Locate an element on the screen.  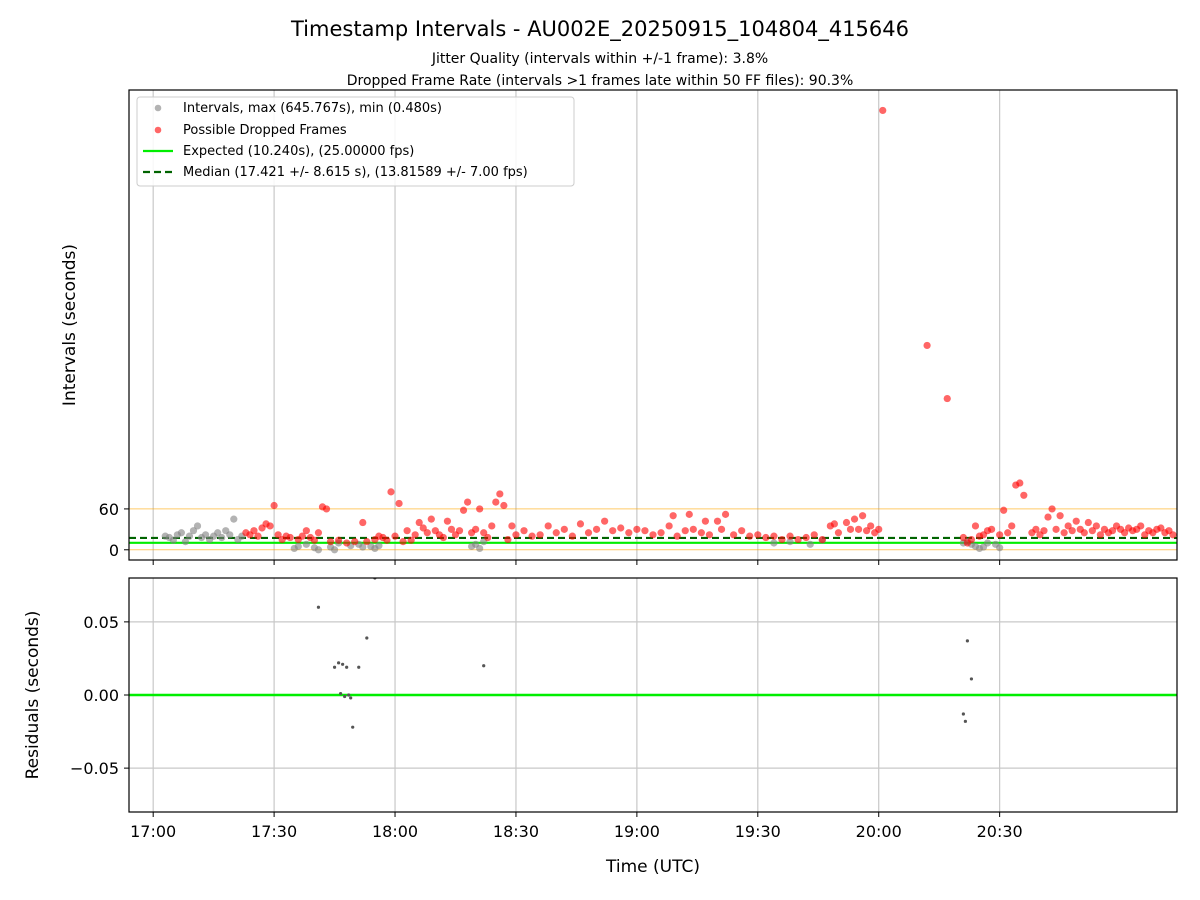
x-axis-label: Time (UTC) is located at coordinates (652, 867).